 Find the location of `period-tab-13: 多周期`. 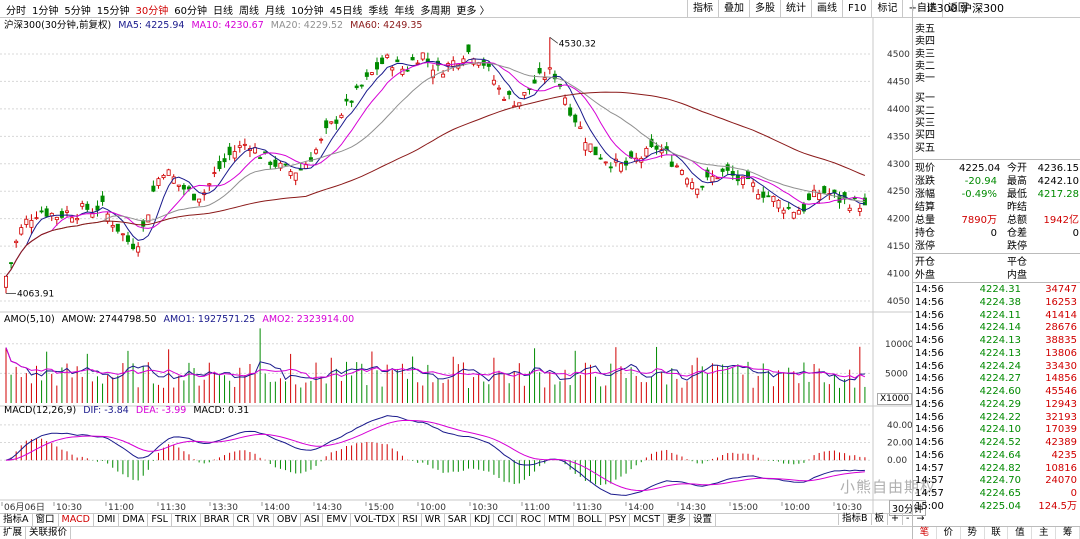

period-tab-13: 多周期 is located at coordinates (435, 11).